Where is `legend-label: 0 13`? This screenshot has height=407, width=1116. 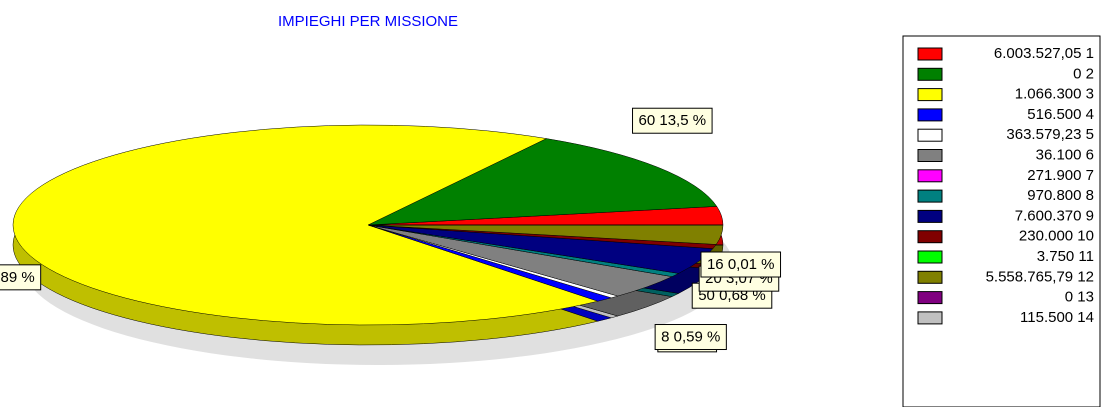 legend-label: 0 13 is located at coordinates (1079, 297).